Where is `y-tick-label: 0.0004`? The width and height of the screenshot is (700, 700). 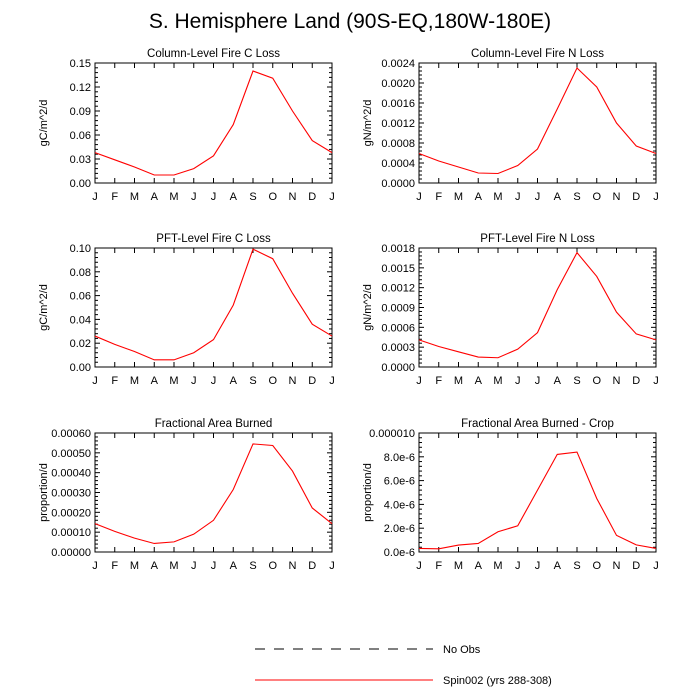
y-tick-label: 0.0004 is located at coordinates (398, 164).